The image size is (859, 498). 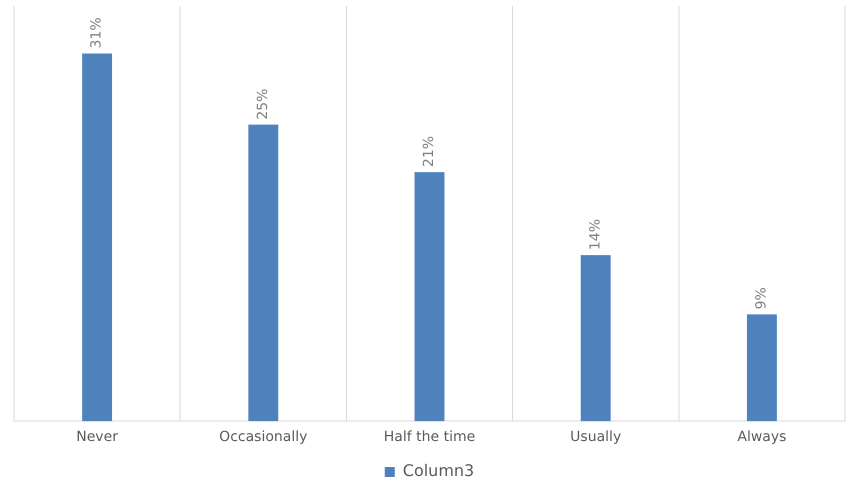 What do you see at coordinates (596, 437) in the screenshot?
I see `x-tick-label: Usually` at bounding box center [596, 437].